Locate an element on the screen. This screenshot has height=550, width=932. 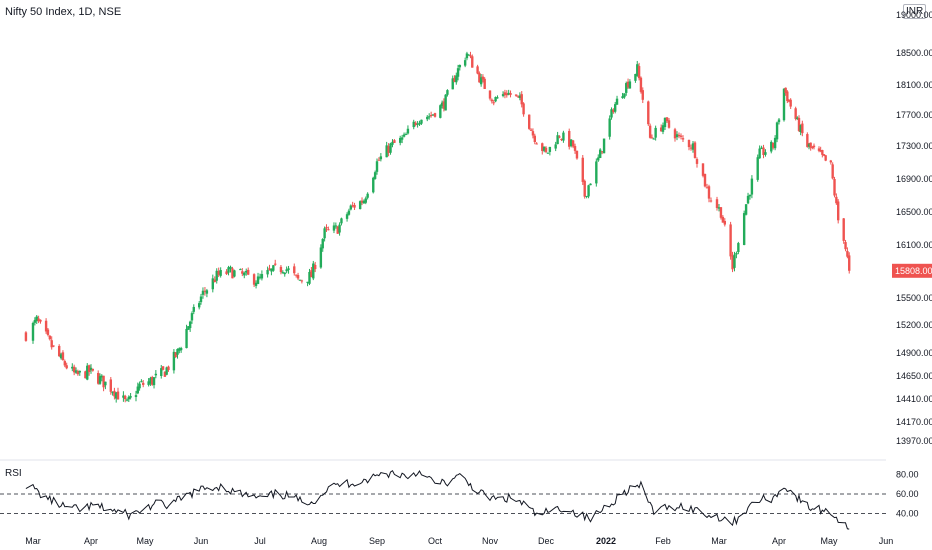
currency-badge: INR is located at coordinates (915, 11).